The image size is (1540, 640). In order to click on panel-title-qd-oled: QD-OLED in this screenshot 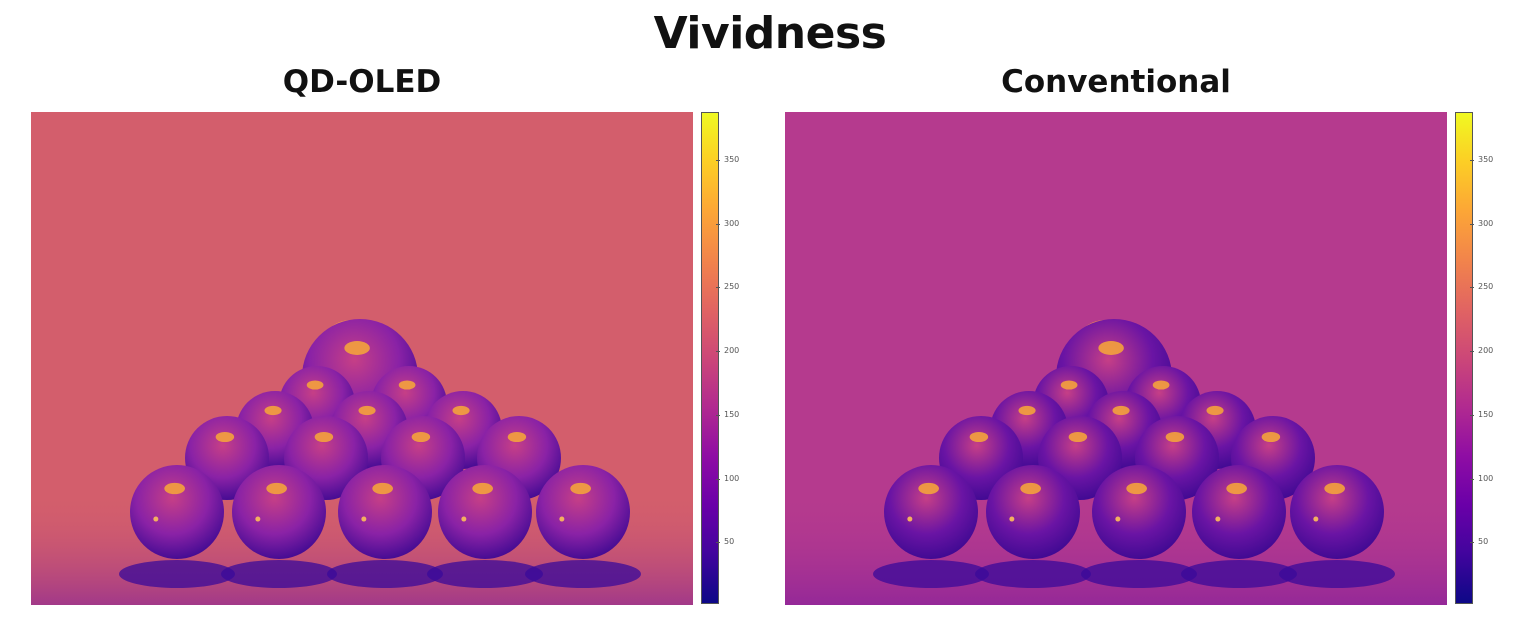, I will do `click(362, 82)`.